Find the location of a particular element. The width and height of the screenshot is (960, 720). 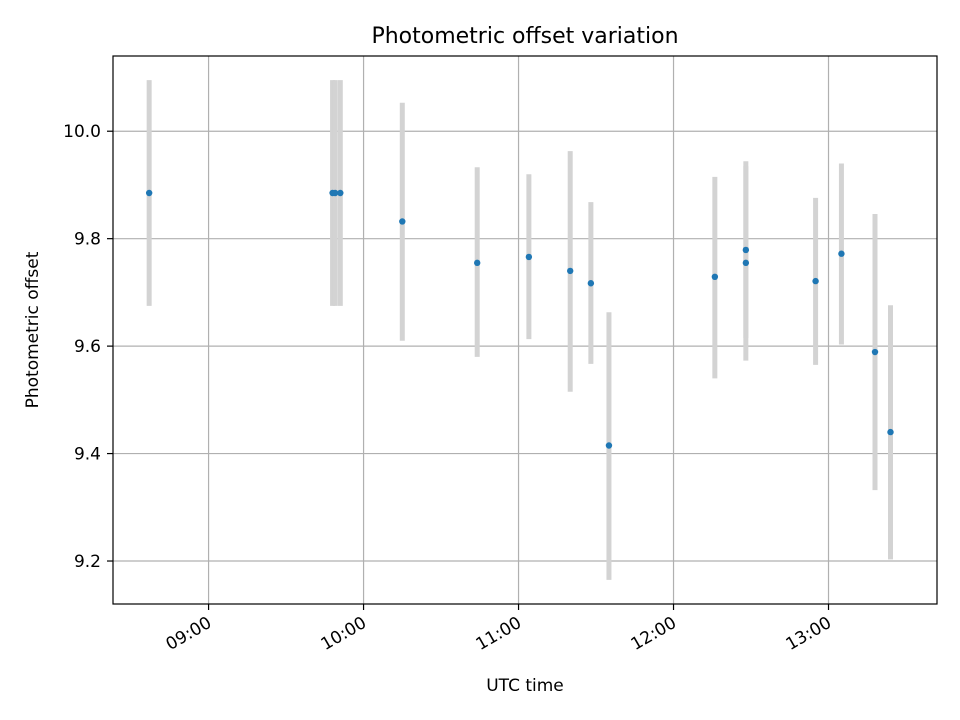

y-tick-label: 10.0 is located at coordinates (82, 132).